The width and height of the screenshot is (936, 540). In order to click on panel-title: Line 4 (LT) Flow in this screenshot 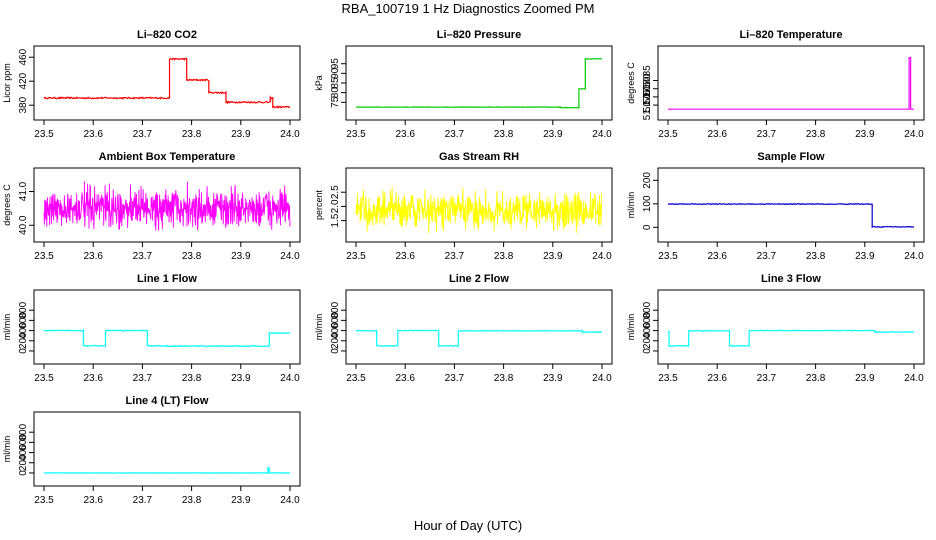, I will do `click(167, 401)`.